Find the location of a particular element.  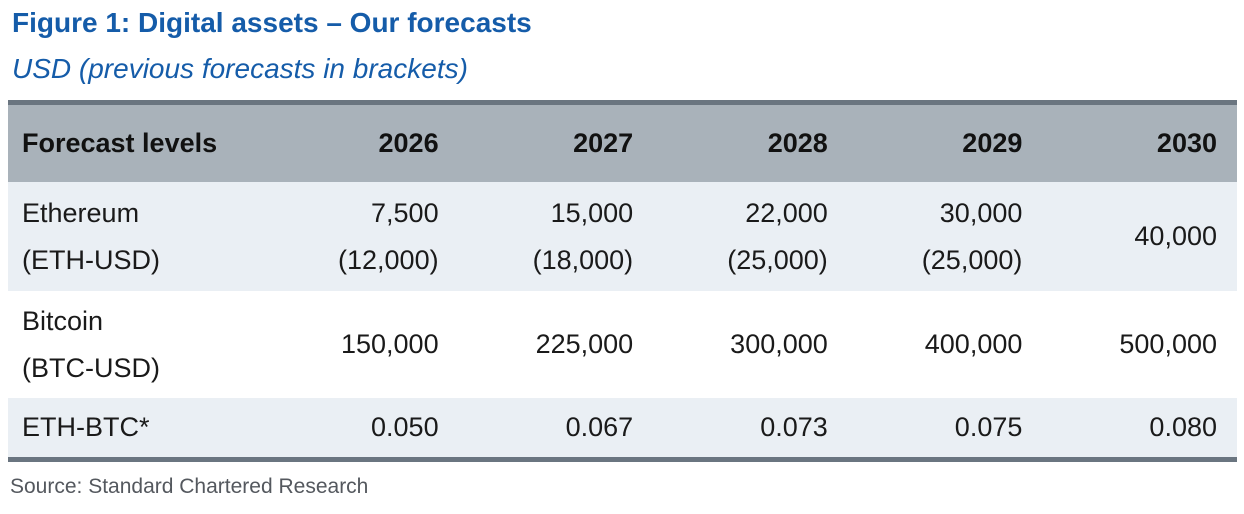

previous-forecast-value: (12,000) is located at coordinates (388, 259).